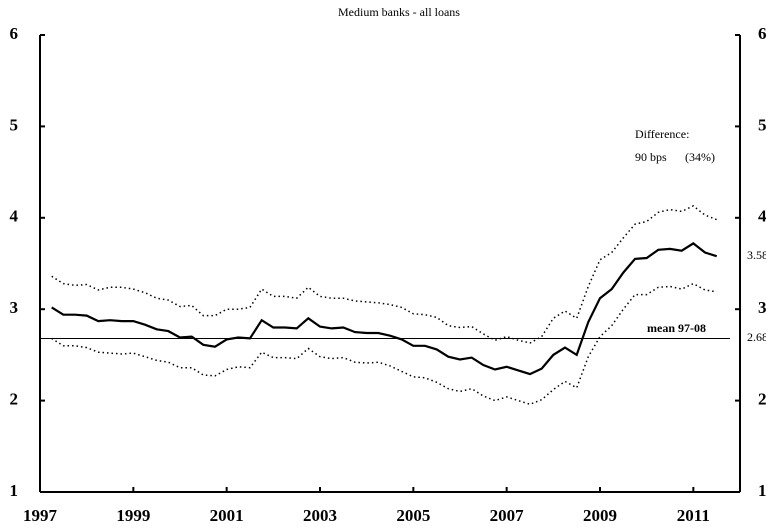  Describe the element at coordinates (662, 134) in the screenshot. I see `annotation: Difference:` at that location.